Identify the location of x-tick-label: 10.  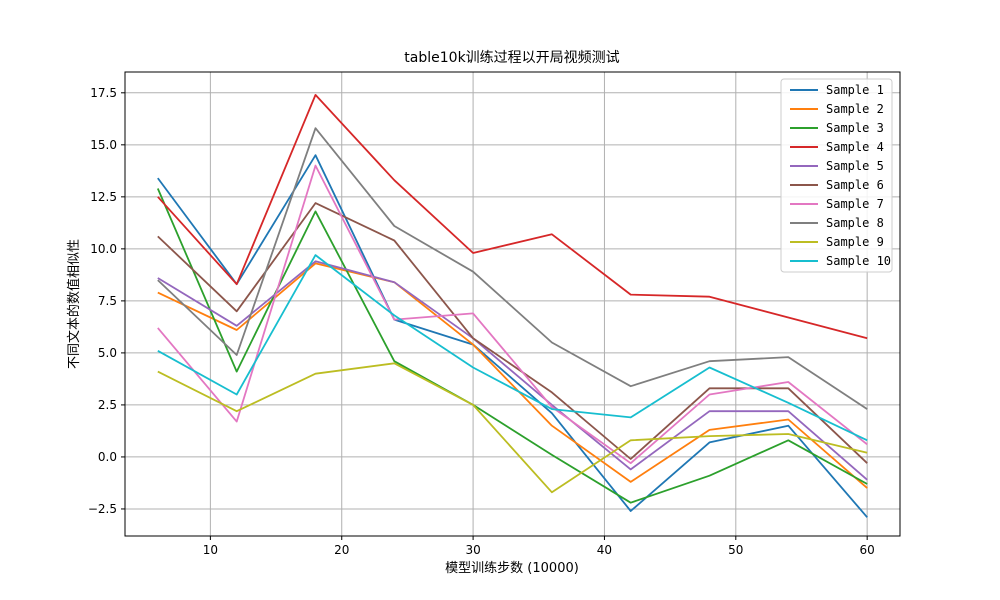
(210, 550).